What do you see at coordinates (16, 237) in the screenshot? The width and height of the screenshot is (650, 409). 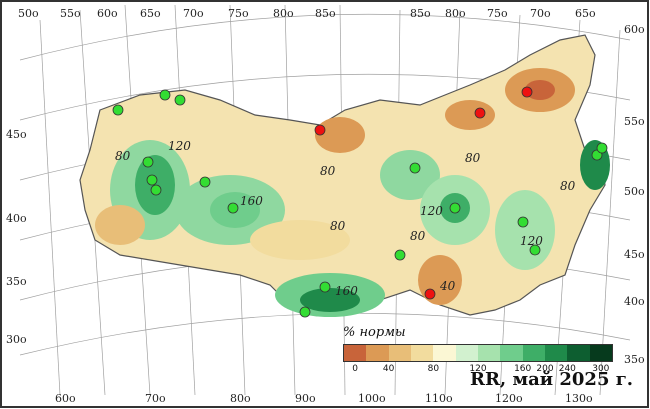 I see `latitude-labels-left: 45o 40o 35o 30o` at bounding box center [16, 237].